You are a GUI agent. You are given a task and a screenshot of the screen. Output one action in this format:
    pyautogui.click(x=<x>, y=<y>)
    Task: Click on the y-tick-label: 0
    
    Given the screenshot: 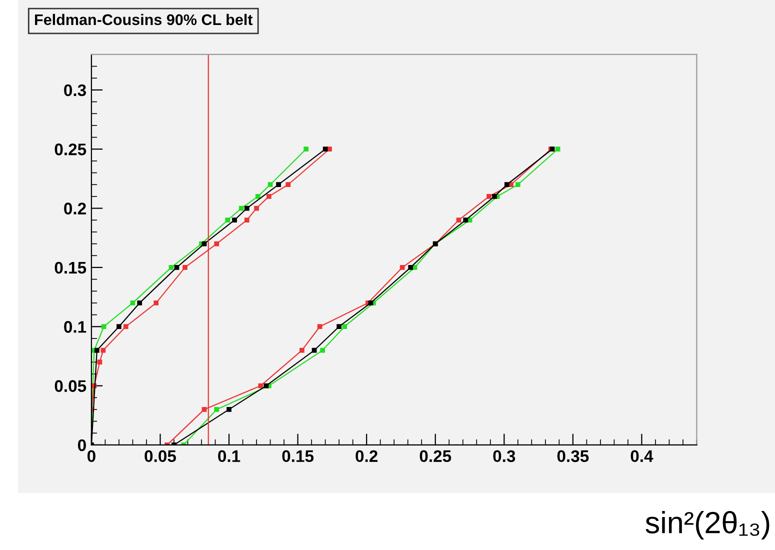 What is the action you would take?
    pyautogui.click(x=82, y=445)
    